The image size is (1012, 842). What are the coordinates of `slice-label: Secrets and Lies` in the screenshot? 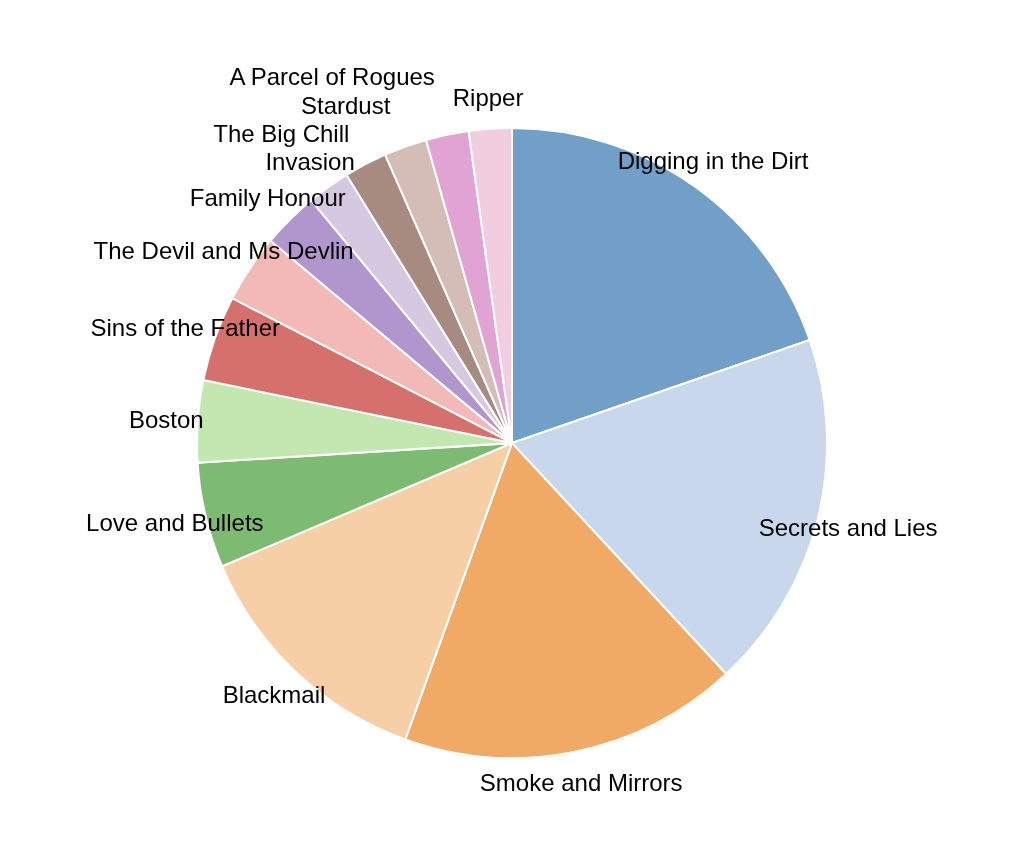 It's located at (848, 527).